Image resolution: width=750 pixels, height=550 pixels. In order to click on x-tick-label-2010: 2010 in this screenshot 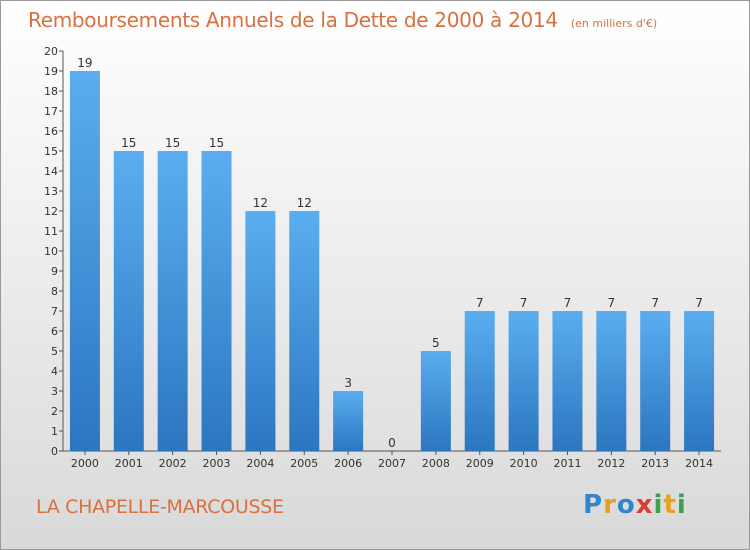, I will do `click(524, 463)`.